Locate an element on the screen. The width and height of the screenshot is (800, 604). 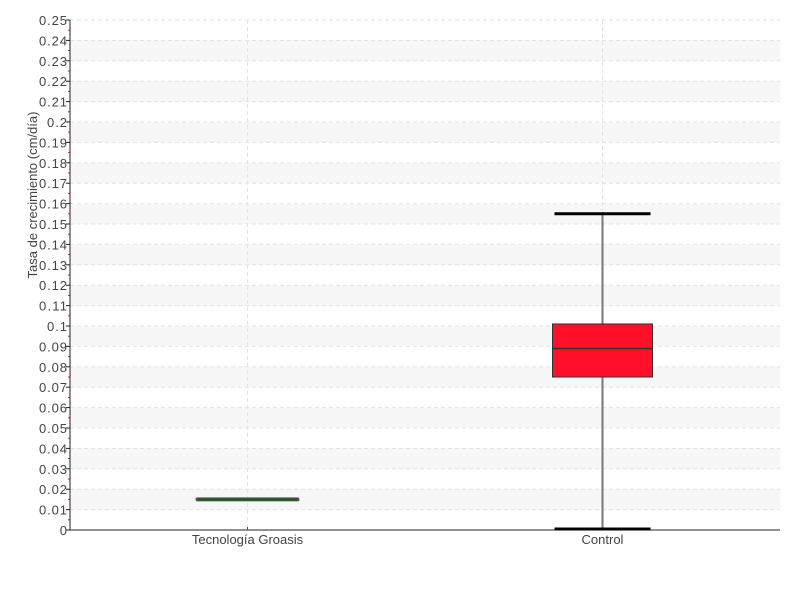
y-tick-label: 0.06 is located at coordinates (53, 408).